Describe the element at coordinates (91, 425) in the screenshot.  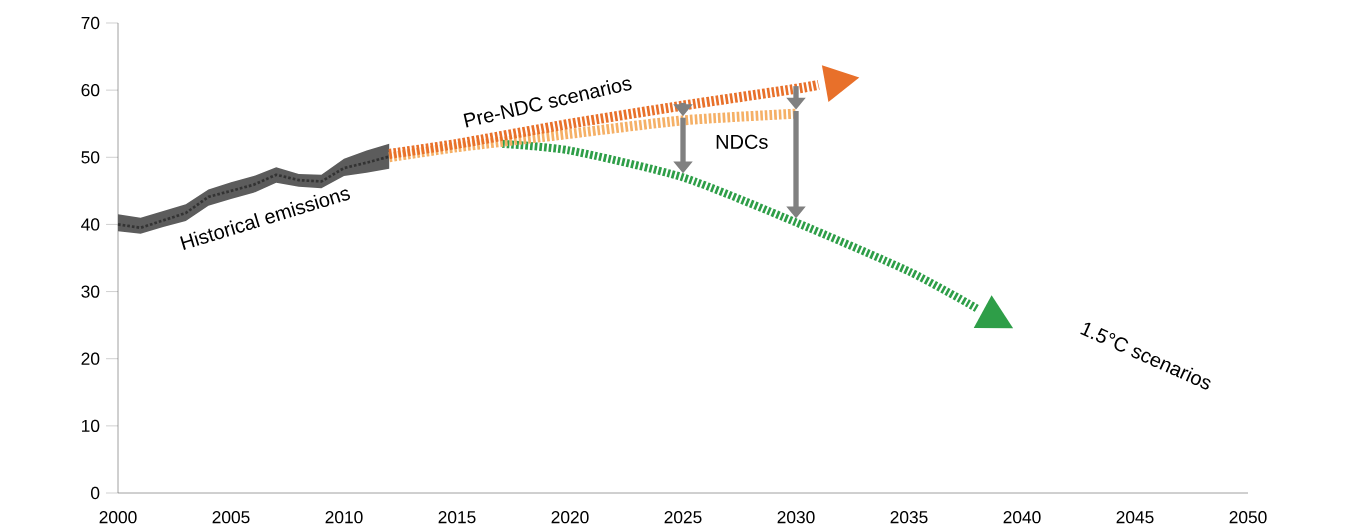
I see `y-tick-label: 10` at that location.